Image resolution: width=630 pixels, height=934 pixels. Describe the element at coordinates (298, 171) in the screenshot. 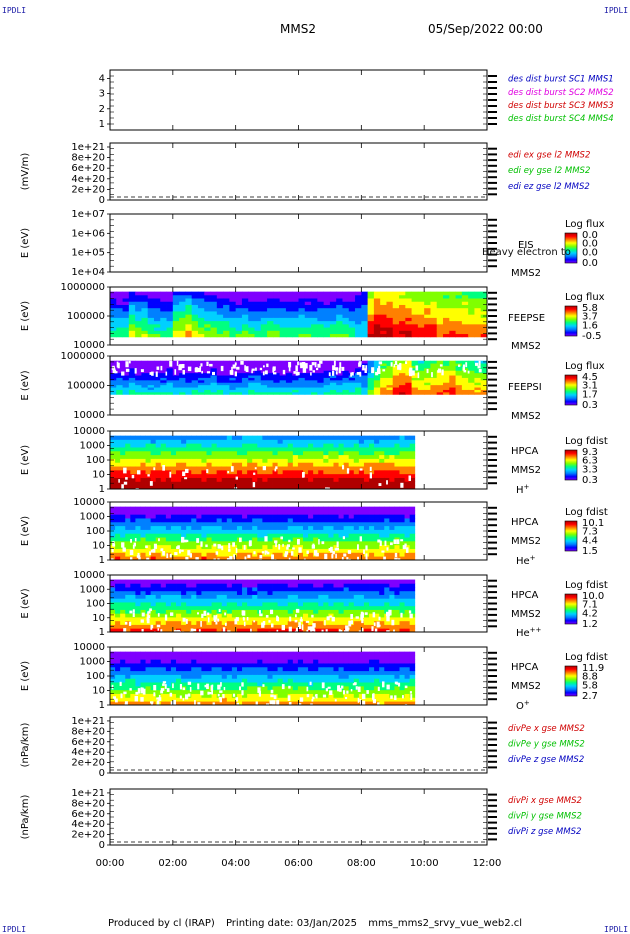

I see `panel-frame` at that location.